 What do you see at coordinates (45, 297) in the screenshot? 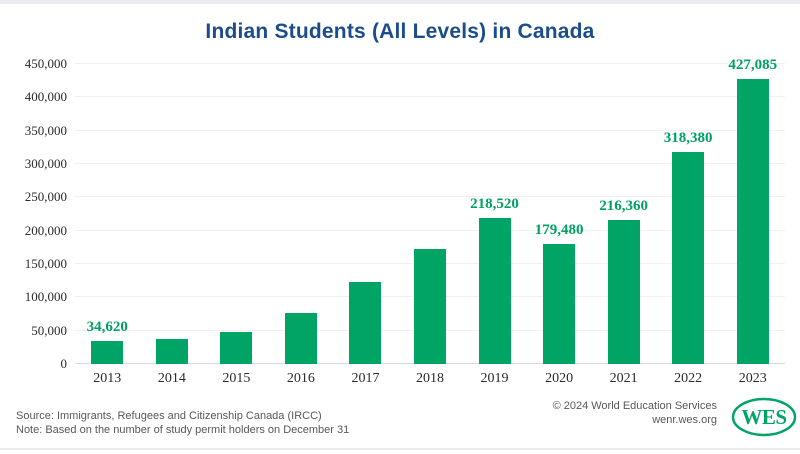
I see `y-tick-label: 100,000` at bounding box center [45, 297].